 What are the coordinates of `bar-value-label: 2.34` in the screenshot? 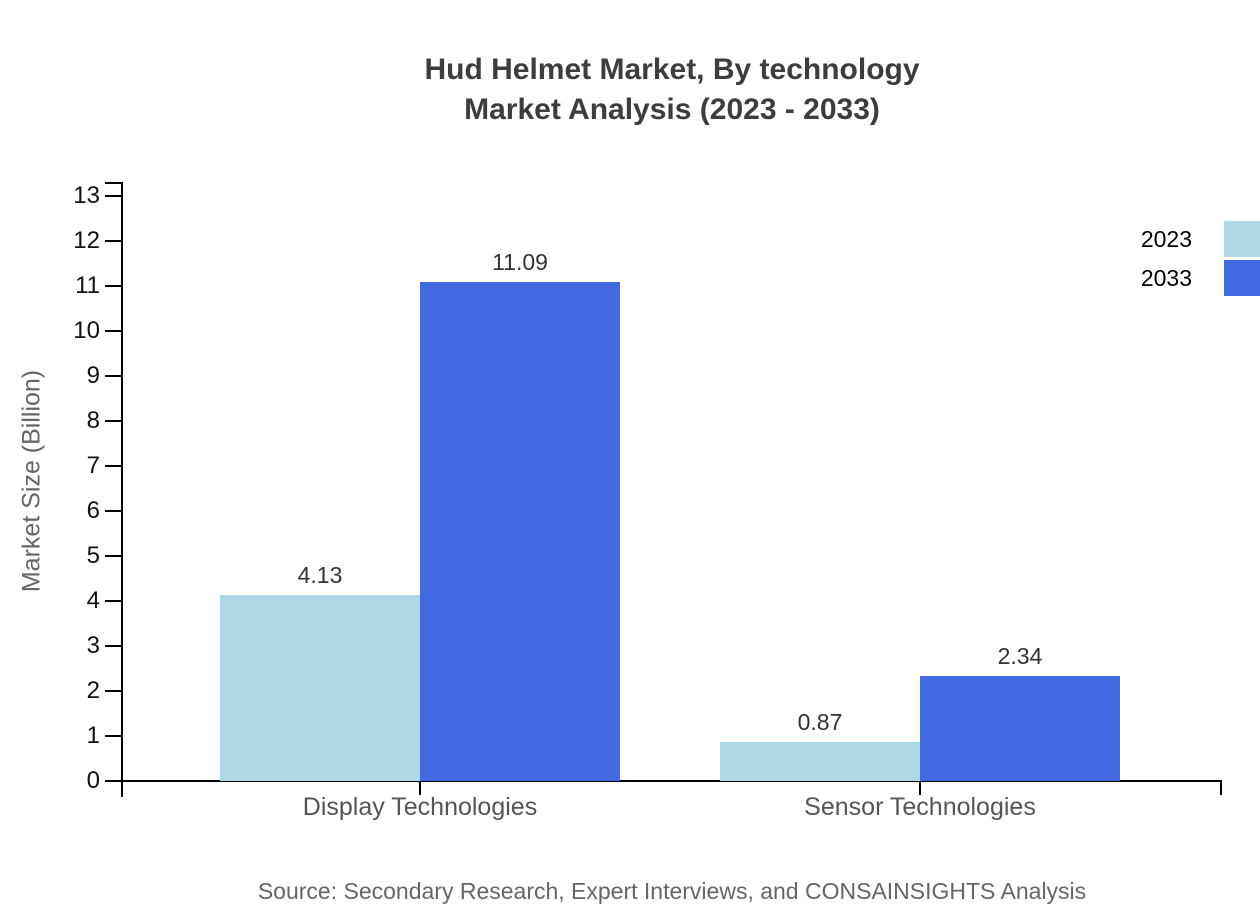 It's located at (1020, 655).